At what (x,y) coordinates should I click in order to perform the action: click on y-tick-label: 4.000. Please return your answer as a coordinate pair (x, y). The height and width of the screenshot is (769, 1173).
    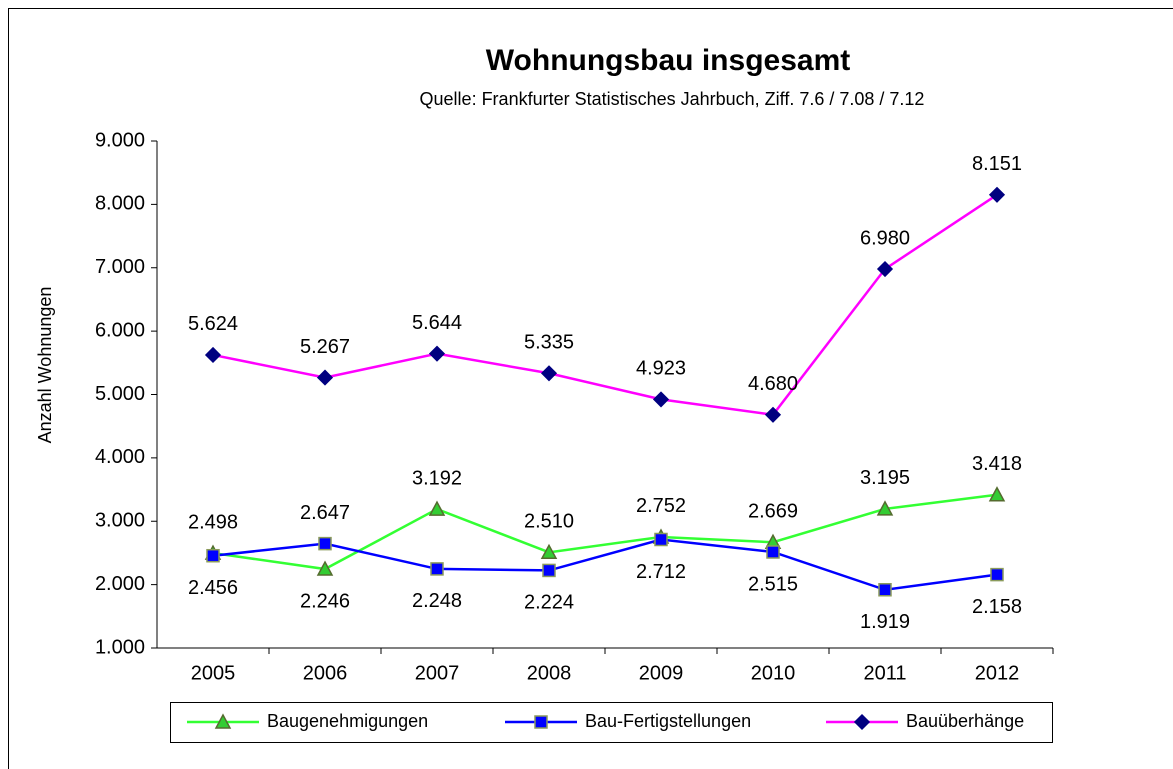
    Looking at the image, I should click on (120, 457).